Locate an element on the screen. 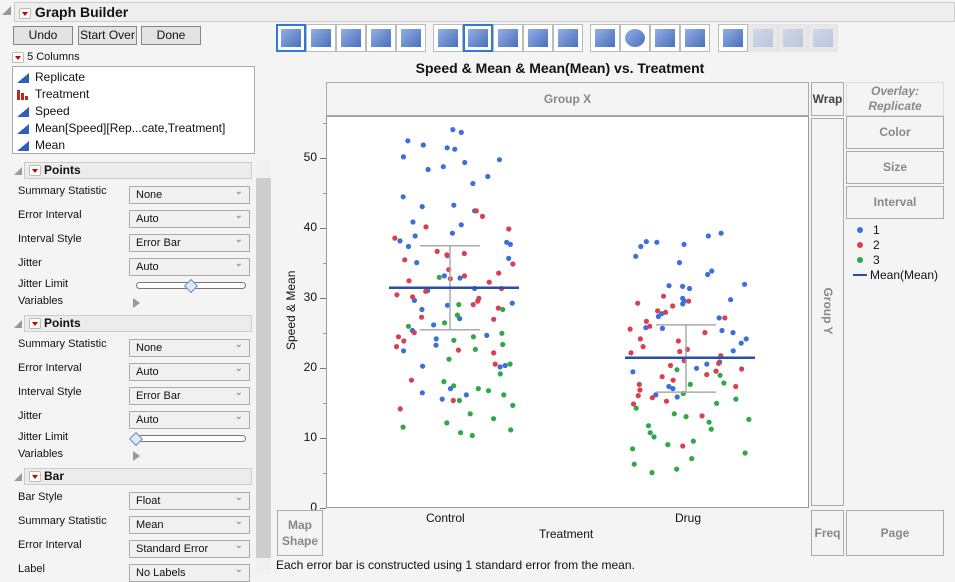 This screenshot has height=582, width=955. column-item: Mean[Speed][Rep...cate,Treatment] is located at coordinates (133, 128).